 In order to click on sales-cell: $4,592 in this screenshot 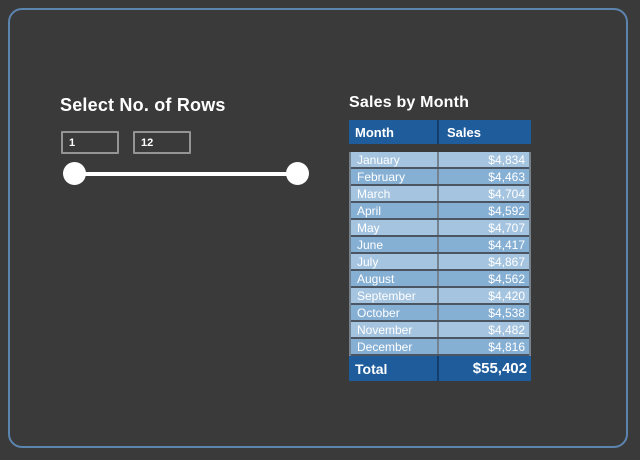, I will do `click(483, 210)`.